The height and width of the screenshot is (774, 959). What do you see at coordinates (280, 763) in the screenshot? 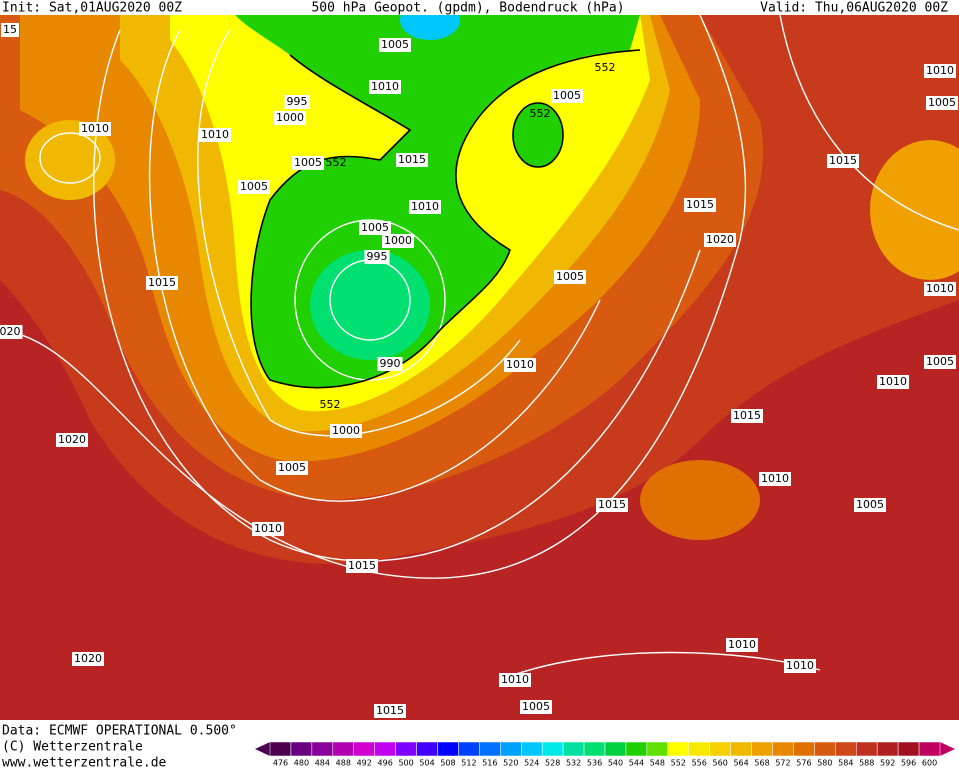
I see `colorbar-label: 476` at bounding box center [280, 763].